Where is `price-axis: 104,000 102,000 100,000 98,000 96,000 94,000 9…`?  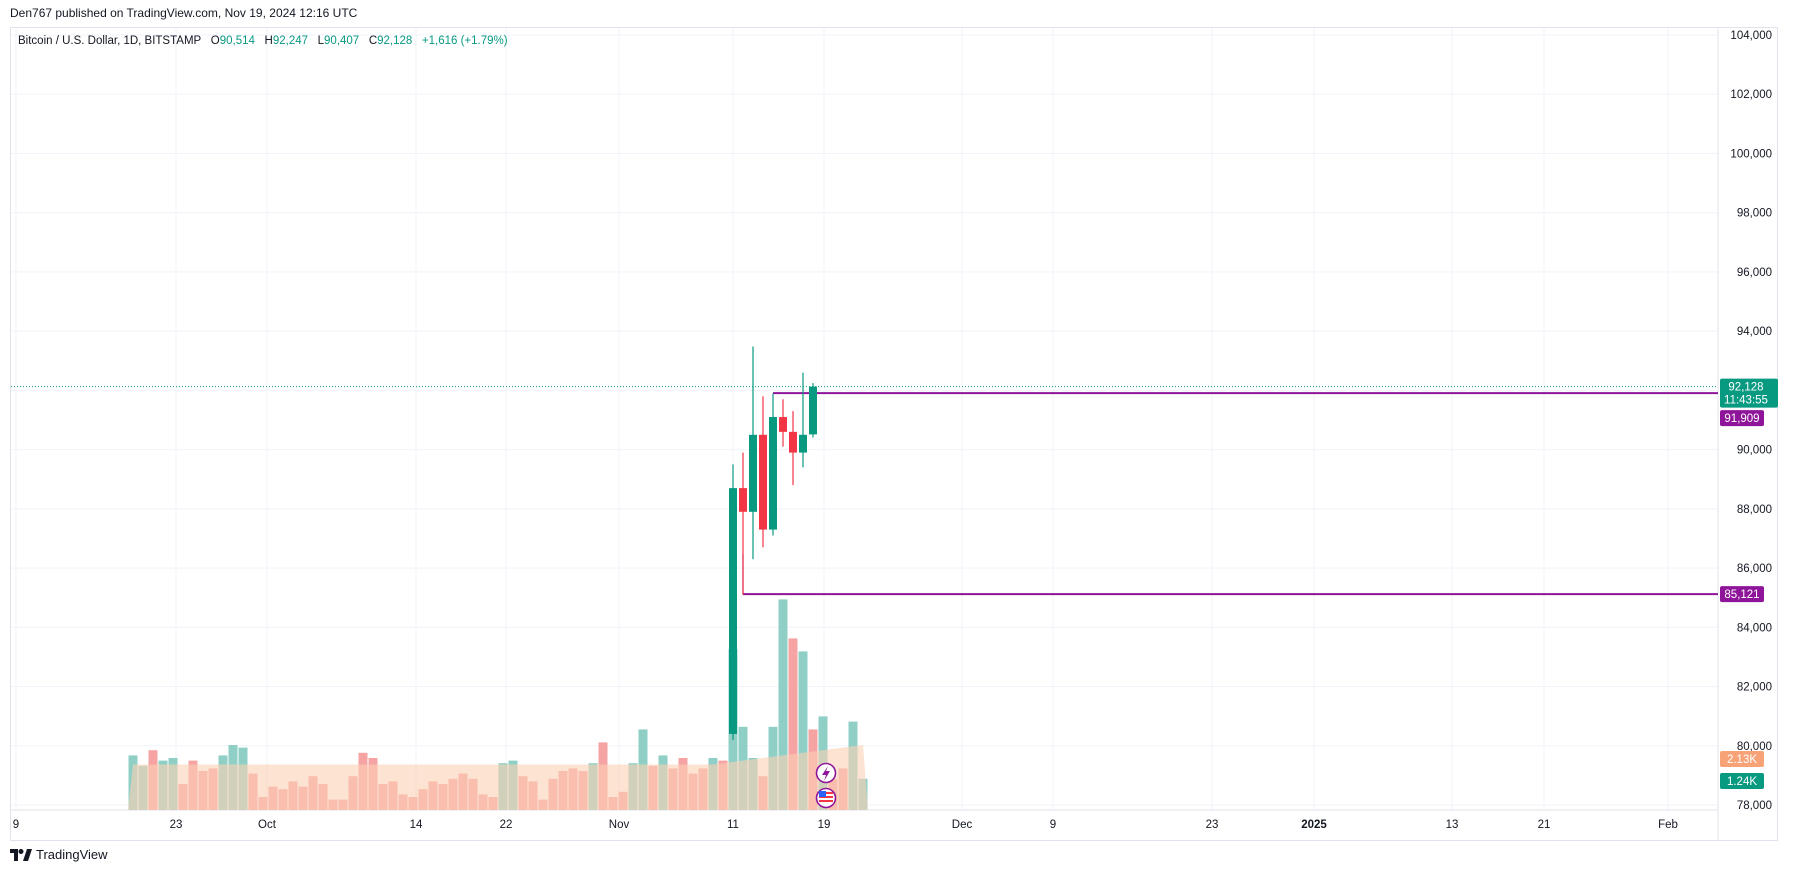
price-axis: 104,000 102,000 100,000 98,000 96,000 94,000 9… is located at coordinates (1751, 421).